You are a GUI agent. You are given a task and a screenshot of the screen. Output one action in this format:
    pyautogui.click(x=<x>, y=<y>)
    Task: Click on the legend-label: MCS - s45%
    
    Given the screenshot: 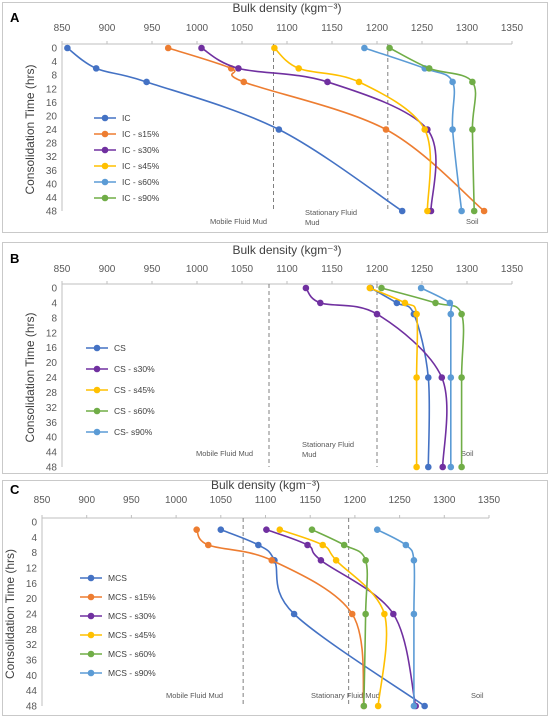 What is the action you would take?
    pyautogui.click(x=132, y=635)
    